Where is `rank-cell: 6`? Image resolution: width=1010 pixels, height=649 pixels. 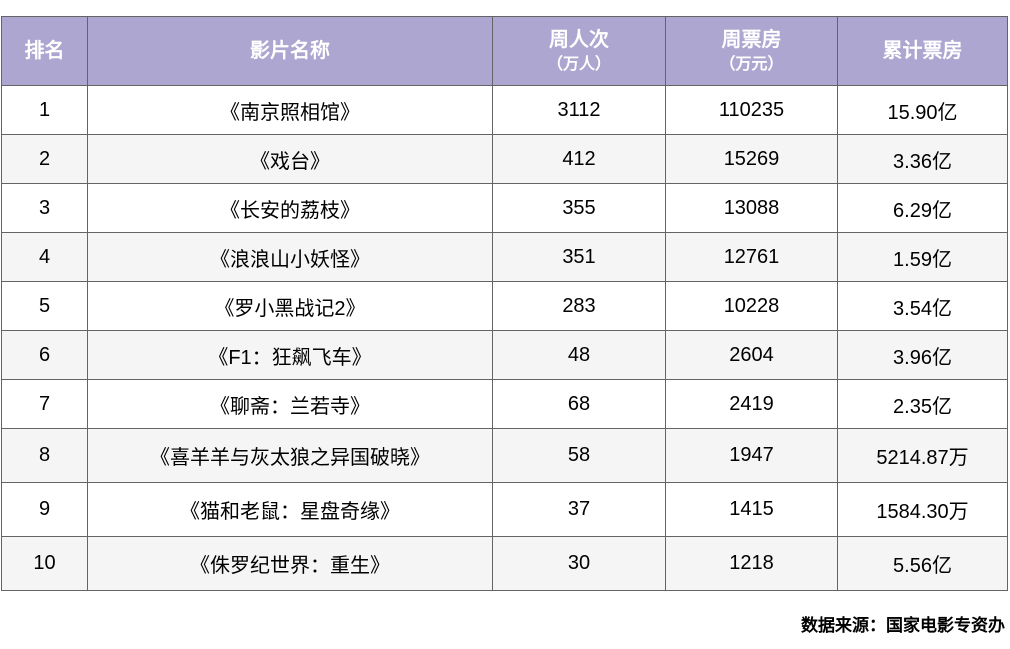
rank-cell: 6 is located at coordinates (44, 355).